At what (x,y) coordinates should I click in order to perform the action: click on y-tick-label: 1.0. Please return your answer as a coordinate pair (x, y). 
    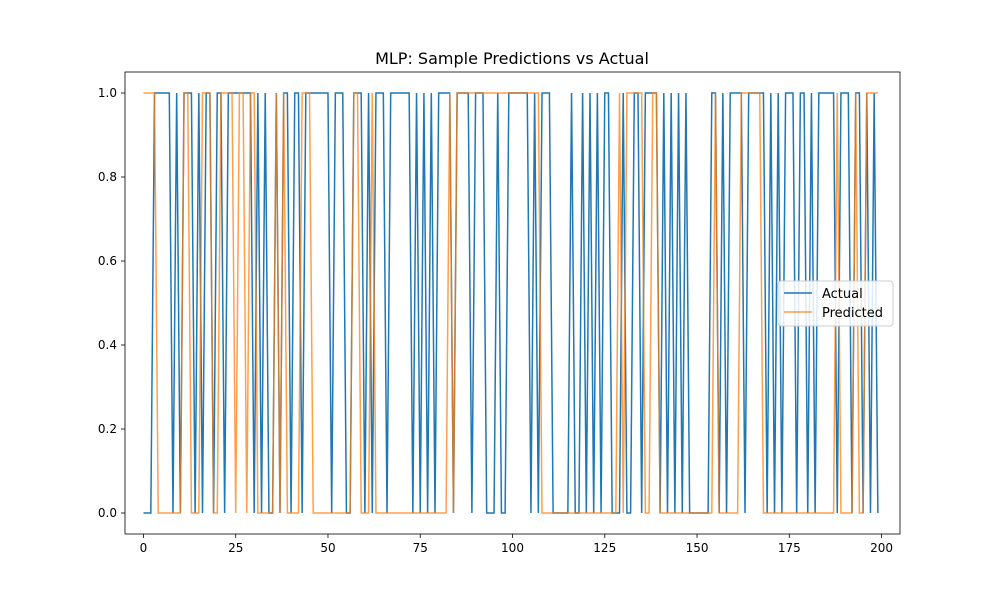
    Looking at the image, I should click on (107, 93).